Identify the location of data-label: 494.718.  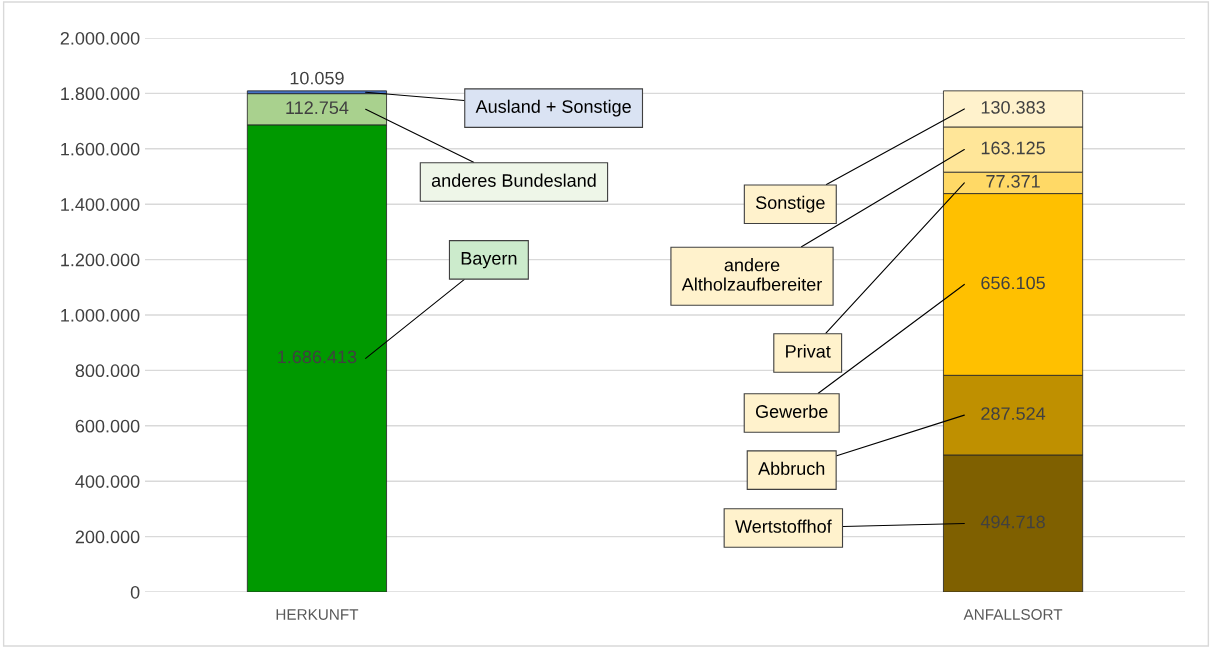
(1012, 522).